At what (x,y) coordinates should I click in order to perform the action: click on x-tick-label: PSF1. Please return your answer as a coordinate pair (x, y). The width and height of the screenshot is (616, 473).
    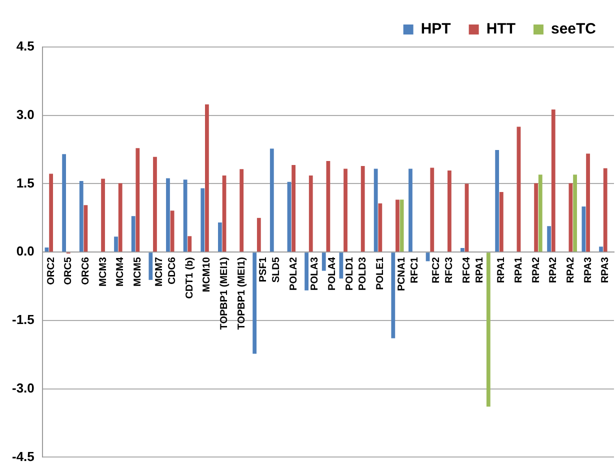
    Looking at the image, I should click on (263, 269).